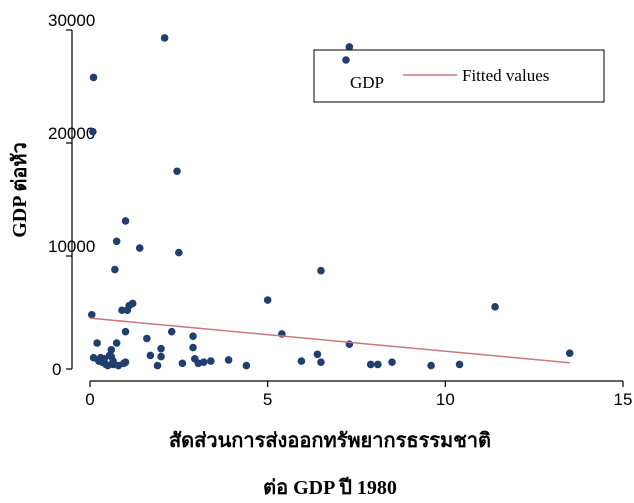 This screenshot has height=503, width=634. What do you see at coordinates (330, 487) in the screenshot?
I see `x-axis-title-line2: ต่อ GDP ปี 1980` at bounding box center [330, 487].